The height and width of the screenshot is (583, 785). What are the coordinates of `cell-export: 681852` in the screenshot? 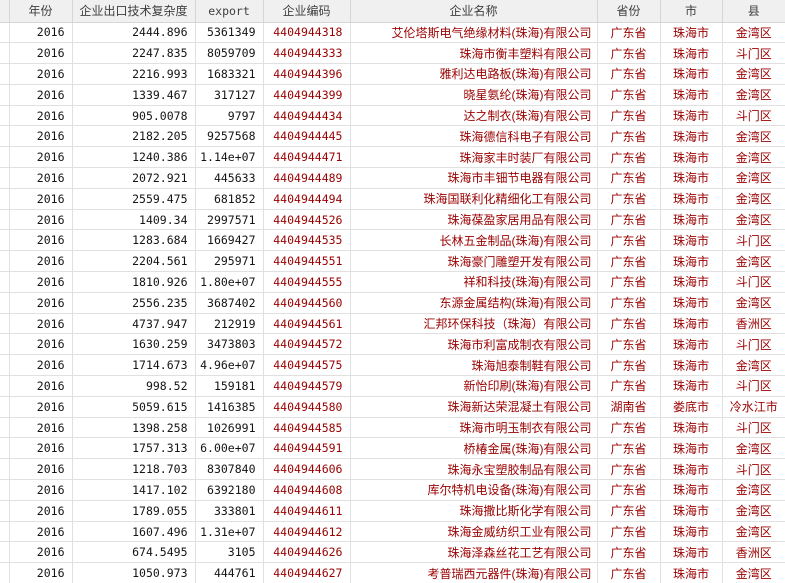 It's located at (229, 199).